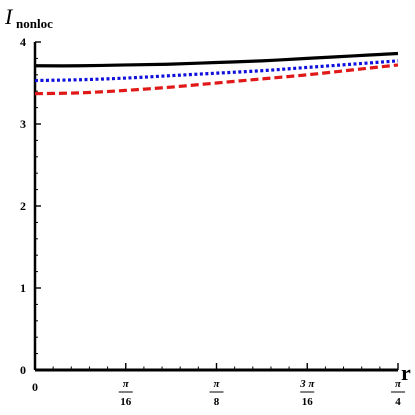 This screenshot has height=415, width=415. Describe the element at coordinates (34, 23) in the screenshot. I see `y-axis-title-subscript: nonloc` at that location.